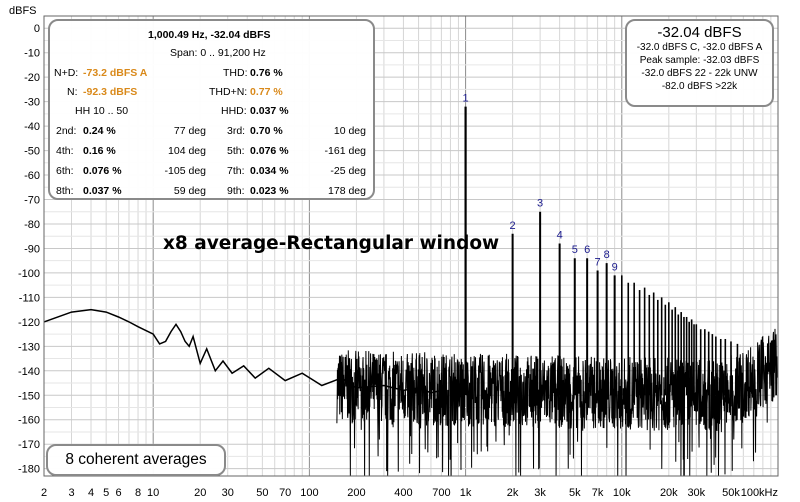 The width and height of the screenshot is (800, 502). What do you see at coordinates (699, 47) in the screenshot?
I see `level-weighted: -32.0 dBFS C, -32.0 dBFS A` at bounding box center [699, 47].